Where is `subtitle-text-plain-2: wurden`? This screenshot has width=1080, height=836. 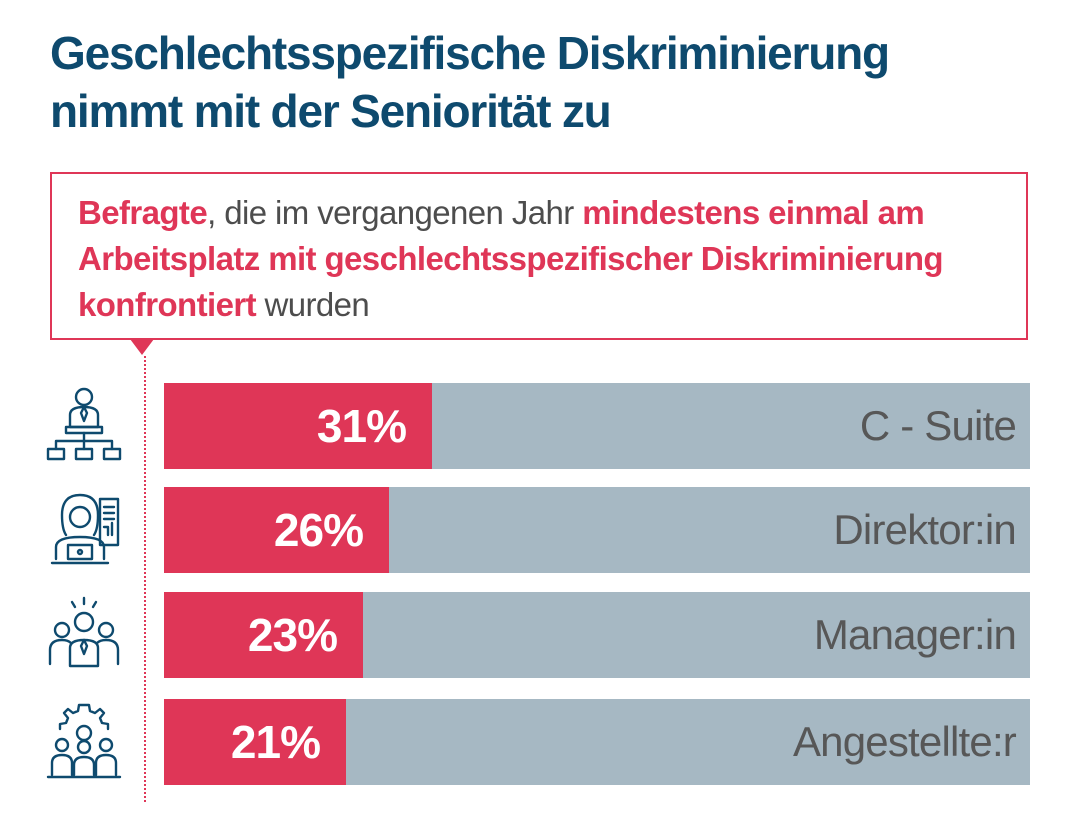 subtitle-text-plain-2: wurden is located at coordinates (312, 304).